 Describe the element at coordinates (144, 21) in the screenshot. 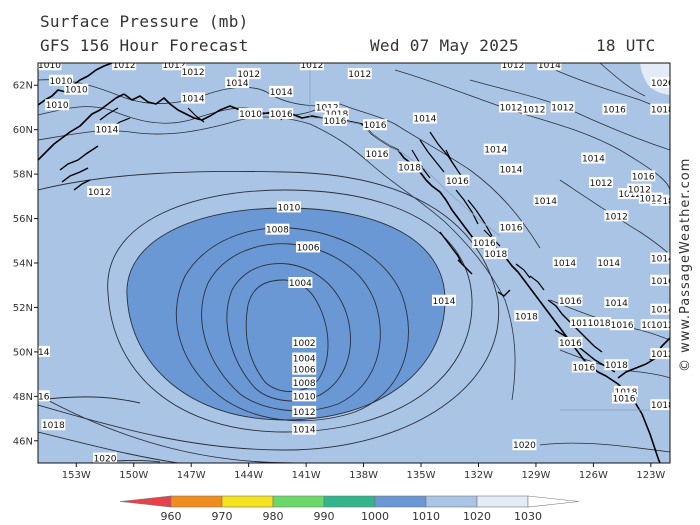

I see `chart-title: Surface Pressure (mb)` at that location.